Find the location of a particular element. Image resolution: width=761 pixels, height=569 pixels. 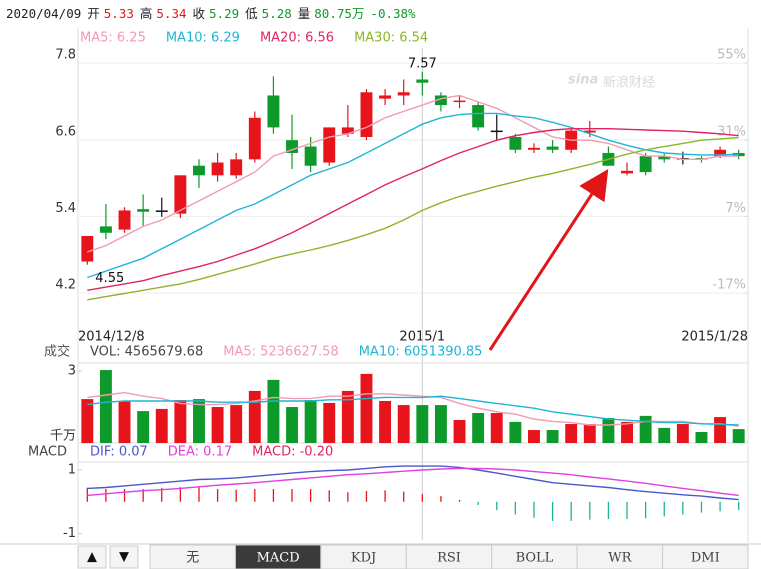

watermark: sina 新浪财经 is located at coordinates (611, 82).